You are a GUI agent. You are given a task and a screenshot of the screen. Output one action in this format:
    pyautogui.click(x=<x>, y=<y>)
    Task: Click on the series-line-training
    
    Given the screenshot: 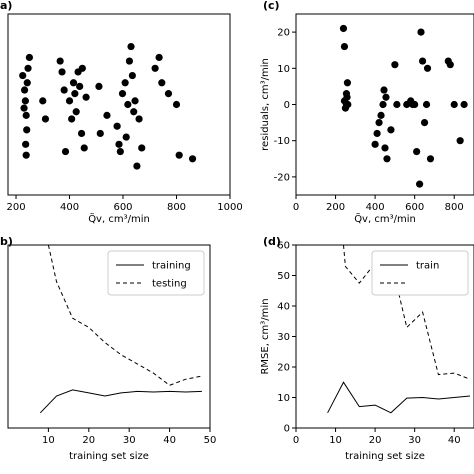 What is the action you would take?
    pyautogui.click(x=120, y=401)
    